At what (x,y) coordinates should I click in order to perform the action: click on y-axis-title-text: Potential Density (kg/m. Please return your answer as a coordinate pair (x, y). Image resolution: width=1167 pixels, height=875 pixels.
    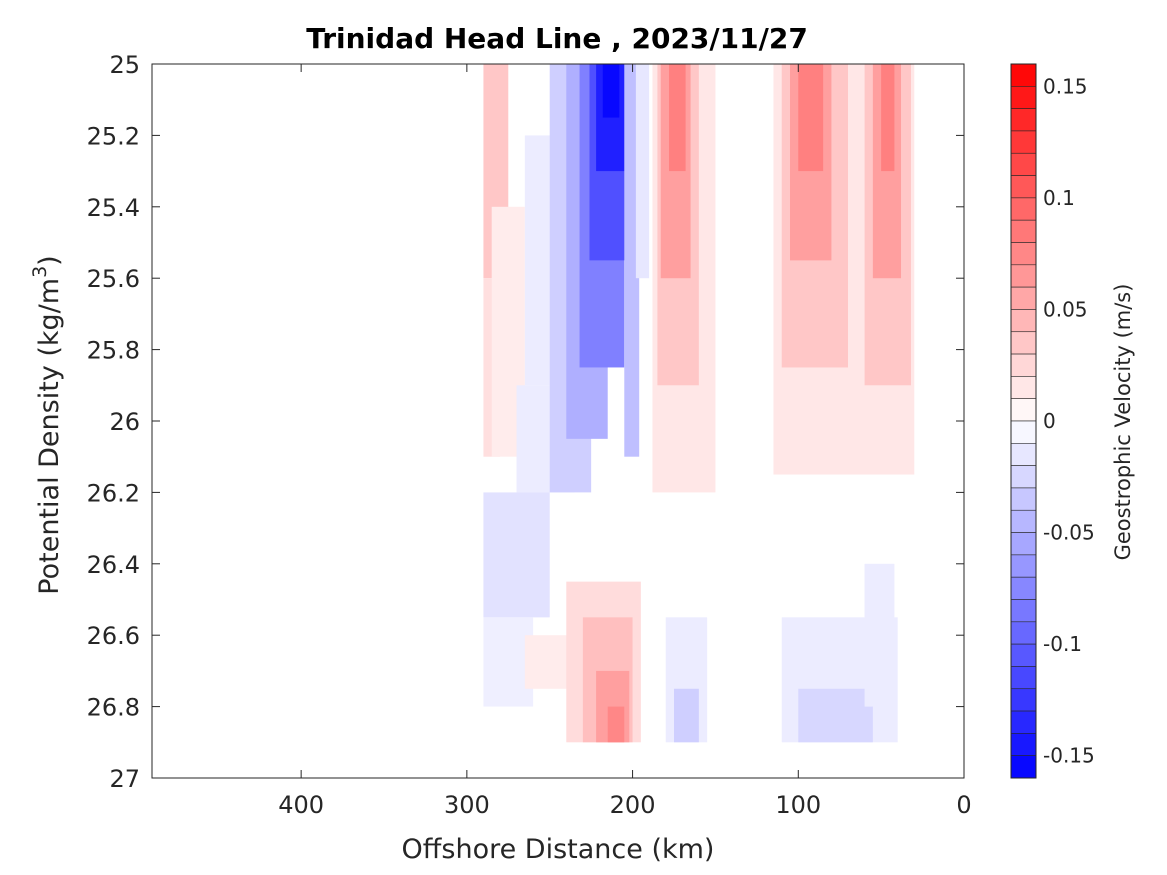
    Looking at the image, I should click on (49, 436).